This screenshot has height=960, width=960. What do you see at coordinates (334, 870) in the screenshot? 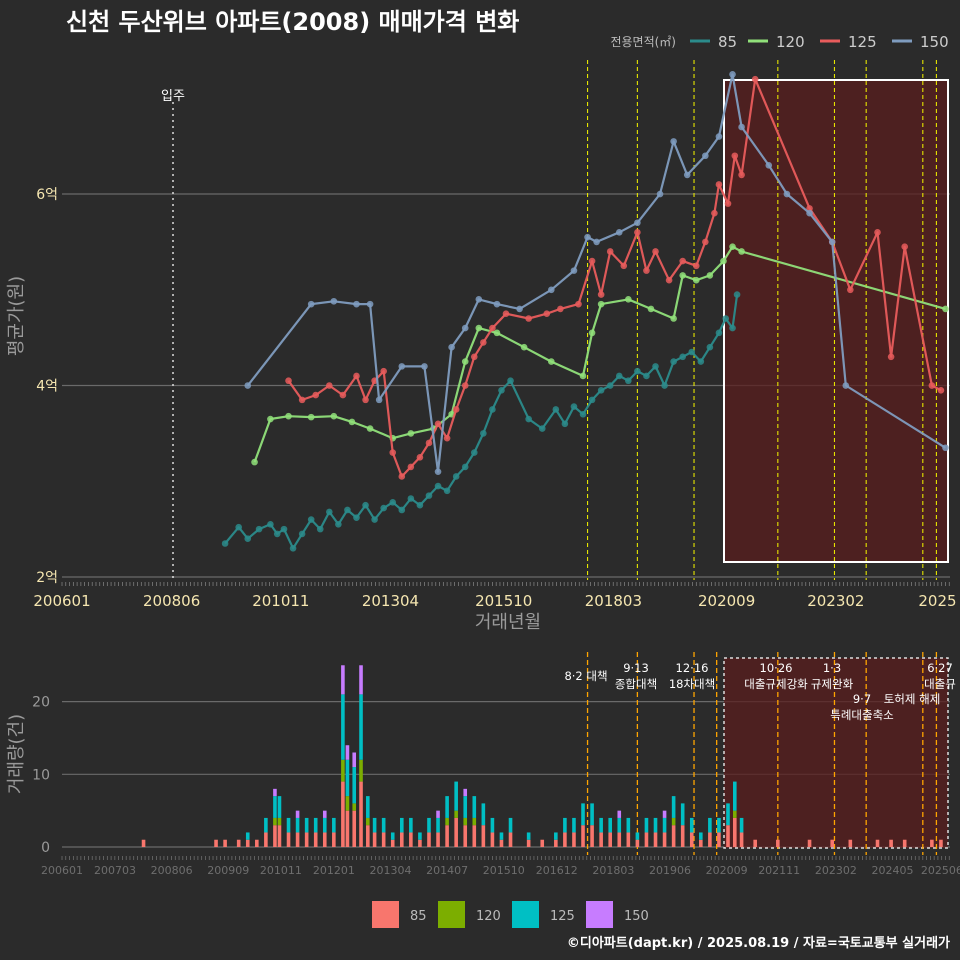
I see `bar-x-tick-label: 201201` at bounding box center [334, 870].